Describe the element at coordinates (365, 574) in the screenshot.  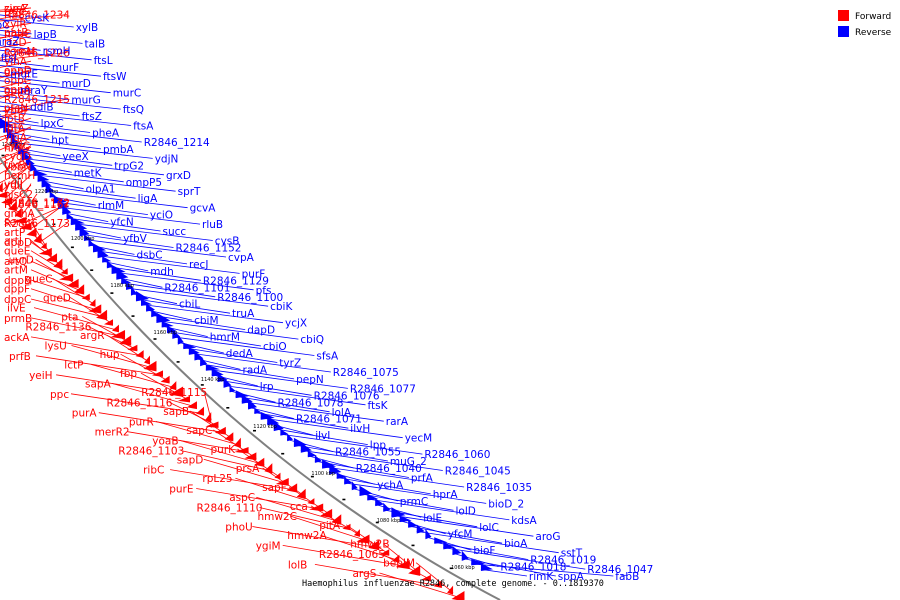
I see `forward-gene-label: argS` at that location.